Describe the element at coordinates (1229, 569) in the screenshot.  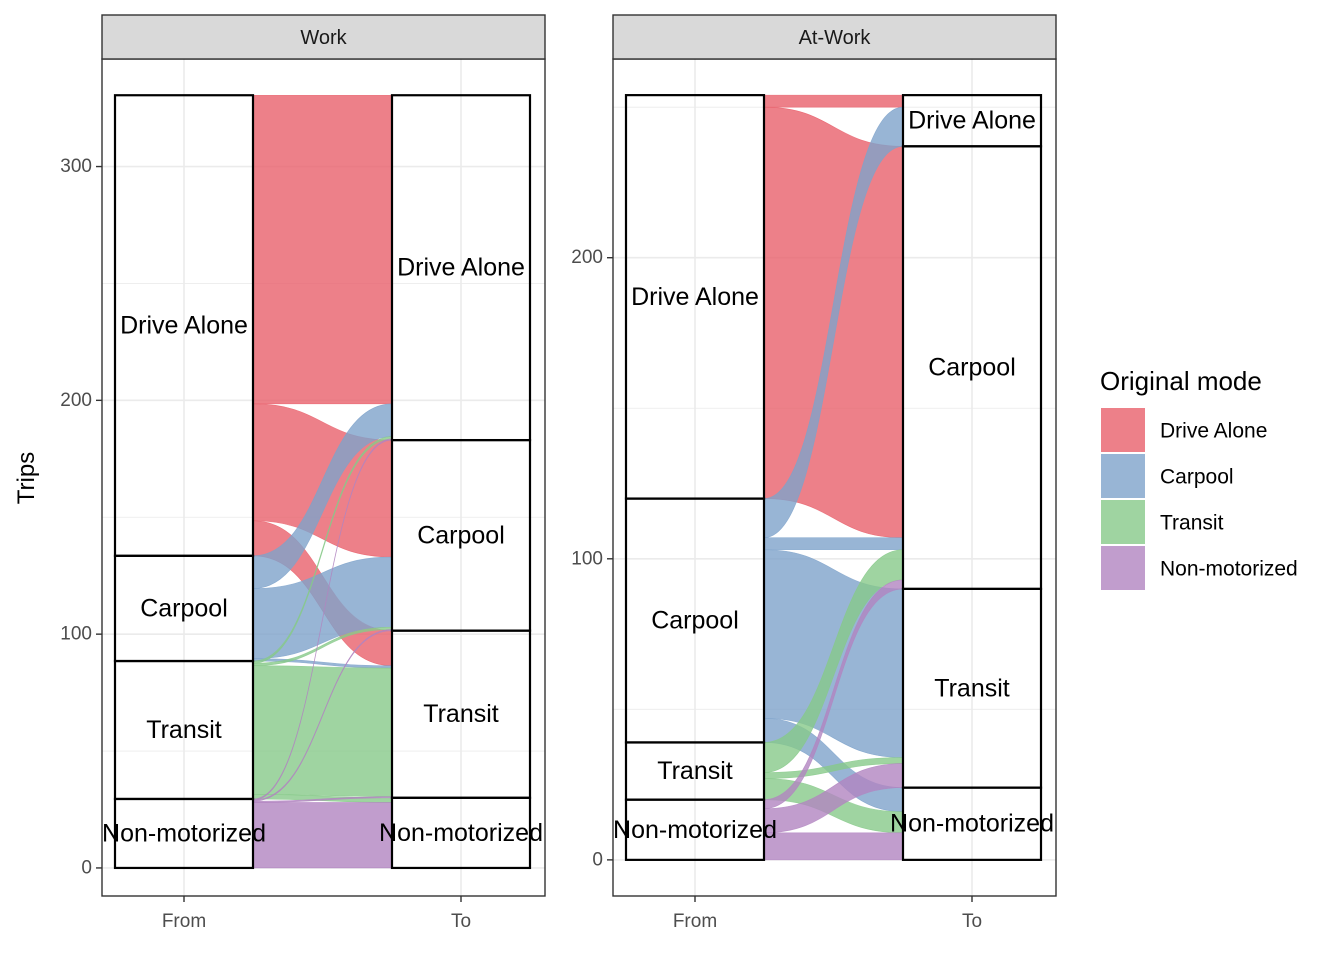
I see `legend-label-non-motorized: Non-motorized` at that location.